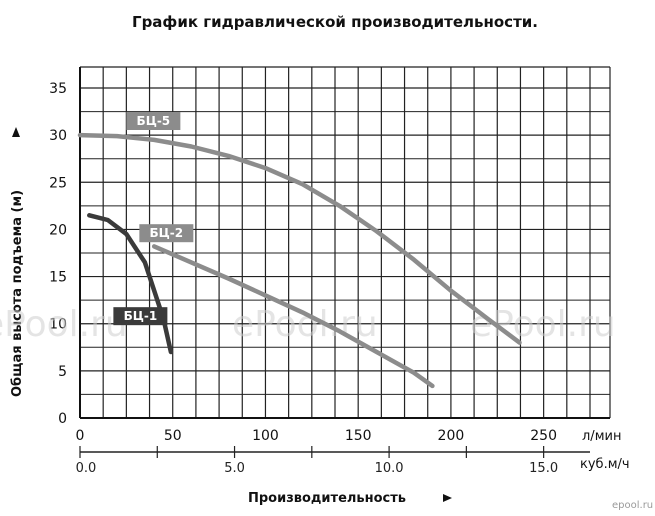  What do you see at coordinates (58, 325) in the screenshot?
I see `y-tick-label: 10` at bounding box center [58, 325].